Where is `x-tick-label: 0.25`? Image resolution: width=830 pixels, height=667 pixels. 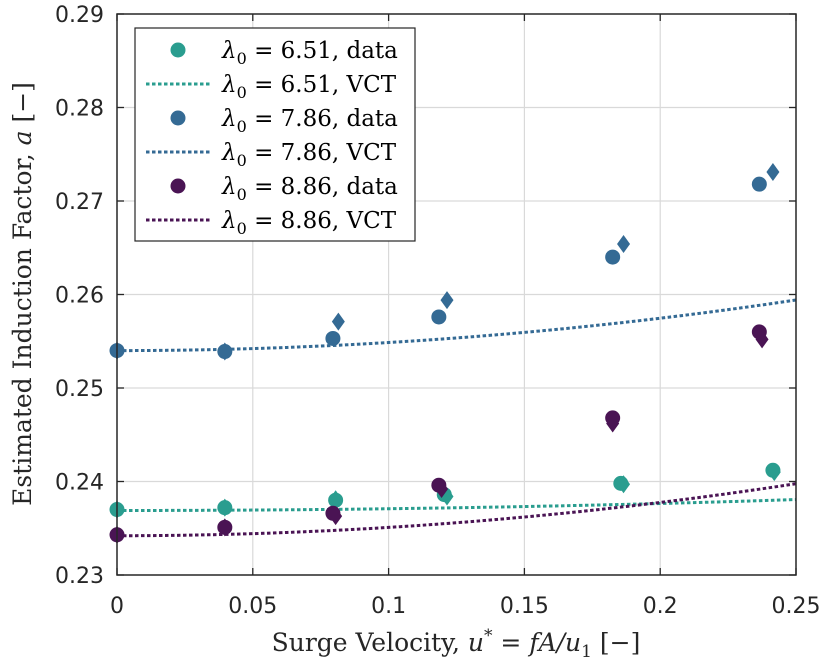
x-tick-label: 0.25 is located at coordinates (796, 606).